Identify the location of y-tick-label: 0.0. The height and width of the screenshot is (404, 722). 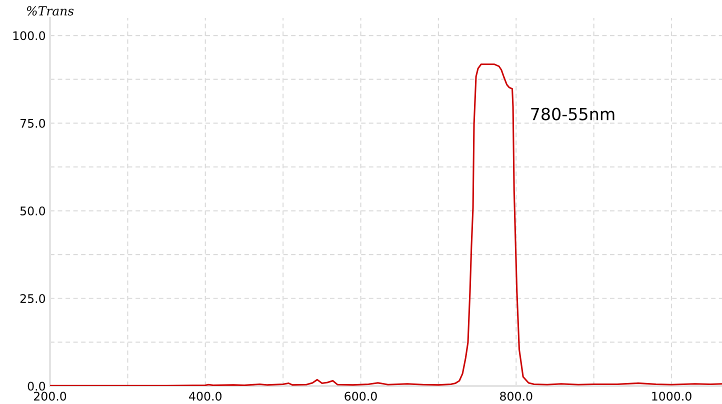
(37, 386).